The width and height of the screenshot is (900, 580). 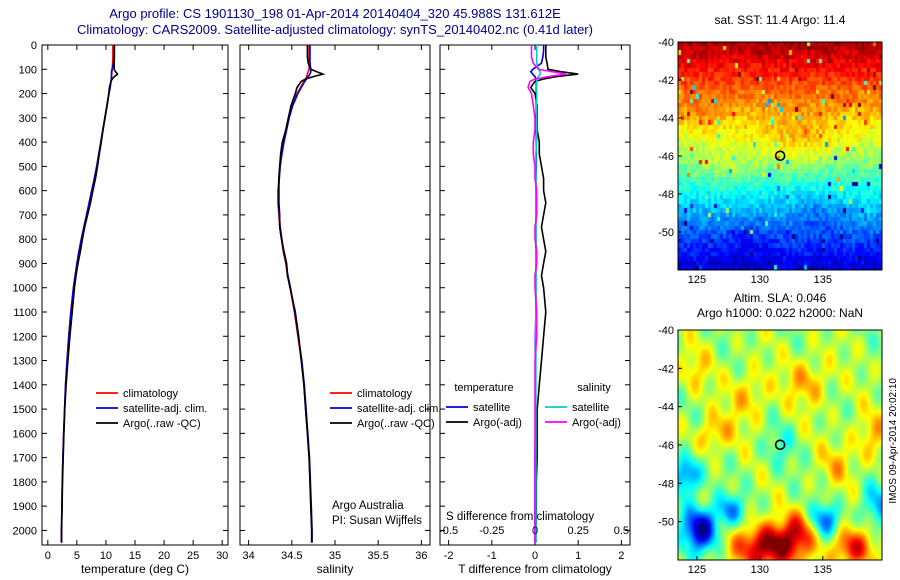 I want to click on x-tick-label: 34.5, so click(x=291, y=556).